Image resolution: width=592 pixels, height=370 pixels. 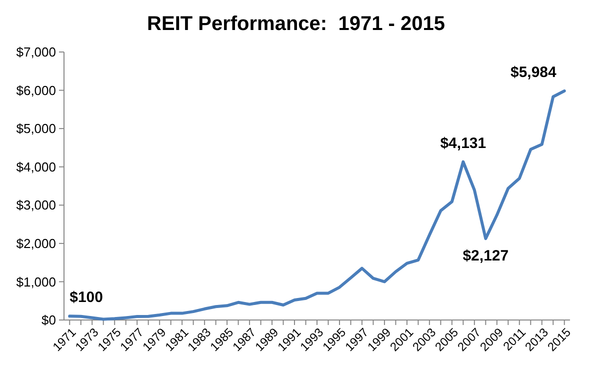 I want to click on y-tick-label: $3,000, so click(x=36, y=205).